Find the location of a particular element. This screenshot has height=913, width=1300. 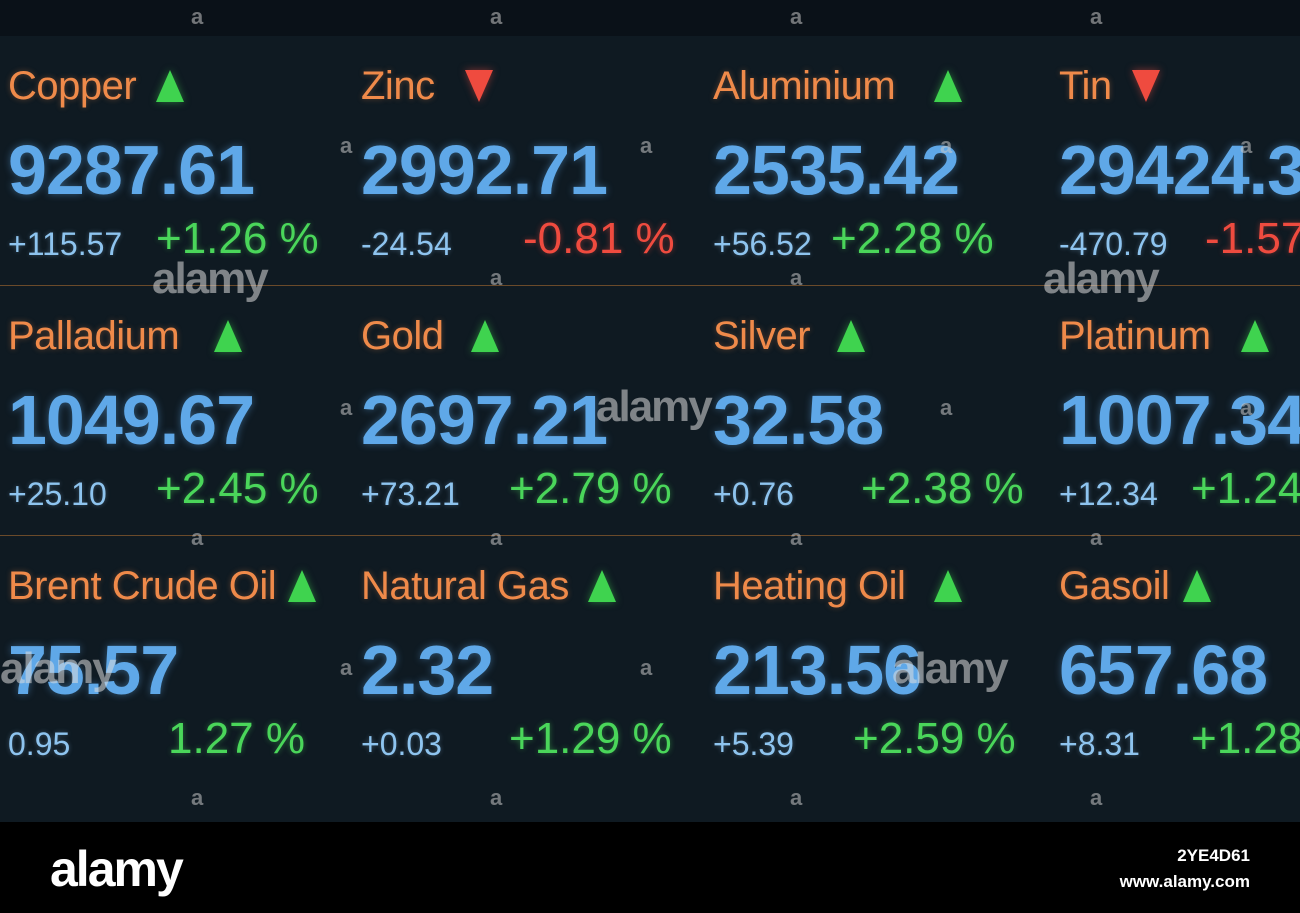

commodity-change: +5.39 is located at coordinates (753, 744).